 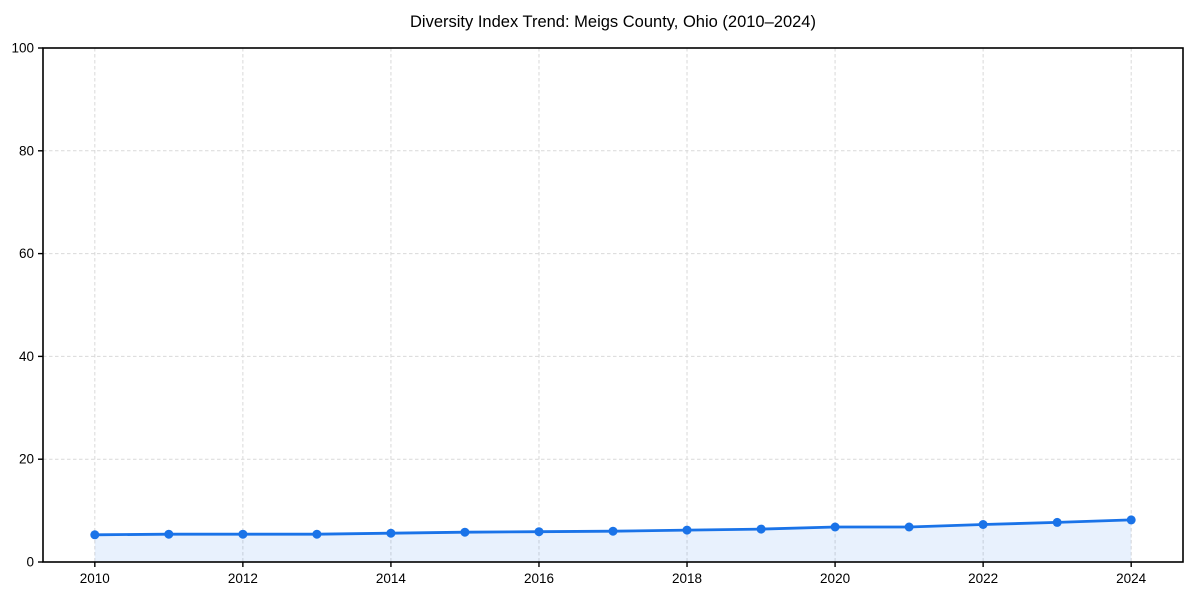 I want to click on area-fill, so click(x=613, y=540).